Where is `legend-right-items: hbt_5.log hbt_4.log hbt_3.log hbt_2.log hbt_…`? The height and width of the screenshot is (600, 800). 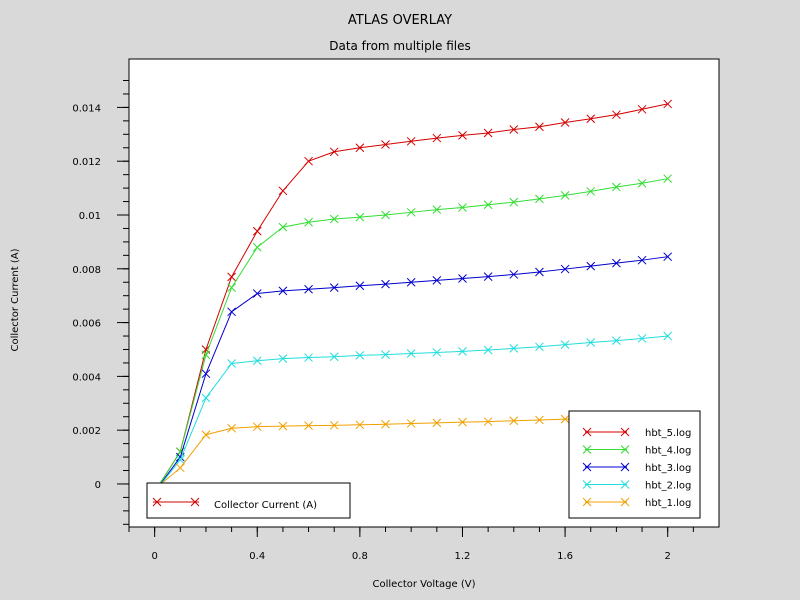 legend-right-items: hbt_5.log hbt_4.log hbt_3.log hbt_2.log hbt_… is located at coordinates (636, 468).